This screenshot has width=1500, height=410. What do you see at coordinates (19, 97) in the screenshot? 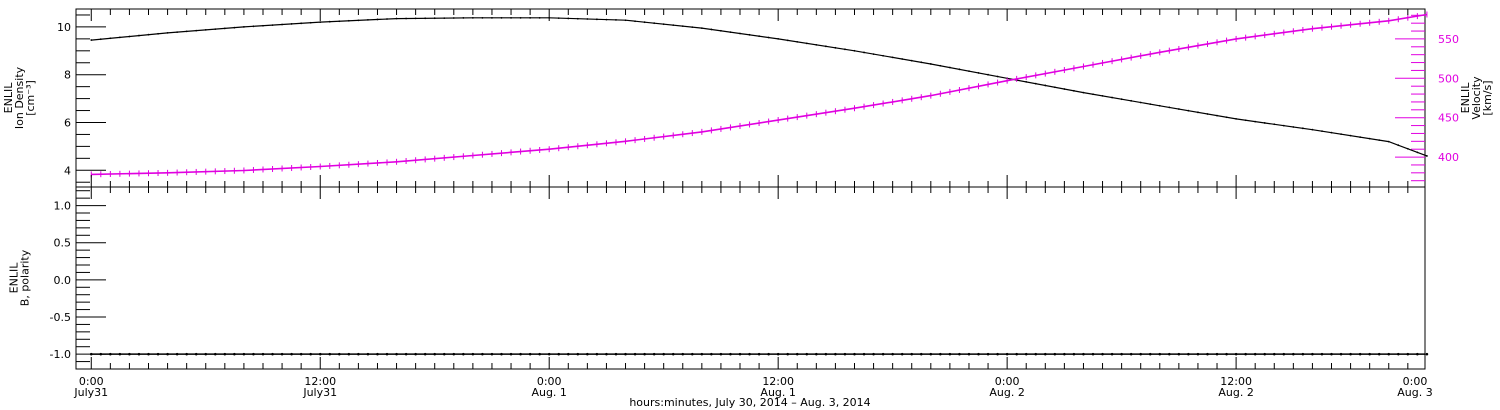
I see `density-axis-title-line: Ion Density` at bounding box center [19, 97].